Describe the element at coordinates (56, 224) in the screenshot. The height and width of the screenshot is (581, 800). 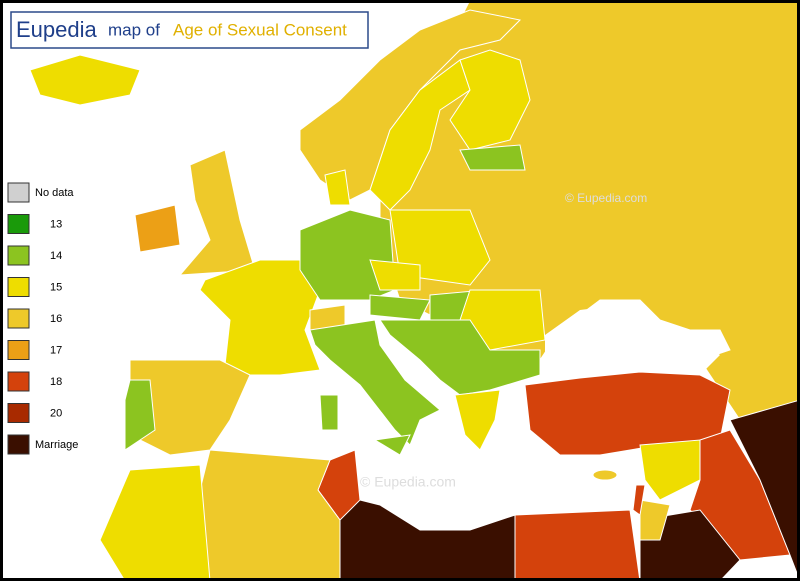
I see `legend-label: 13` at that location.